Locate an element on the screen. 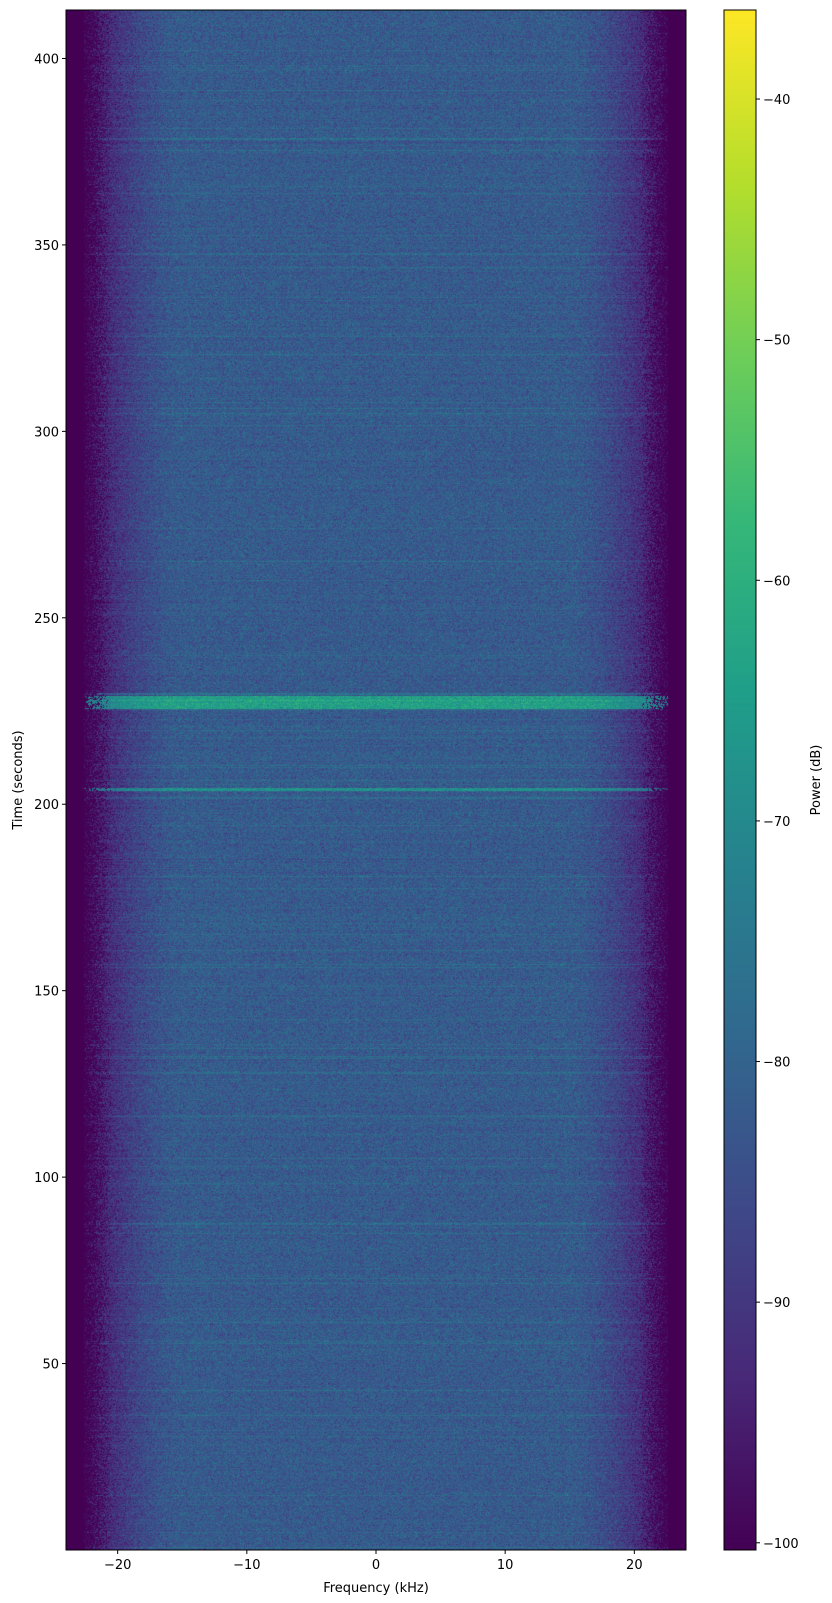 This screenshot has width=832, height=1603. y-tick-label: 350 is located at coordinates (46, 246).